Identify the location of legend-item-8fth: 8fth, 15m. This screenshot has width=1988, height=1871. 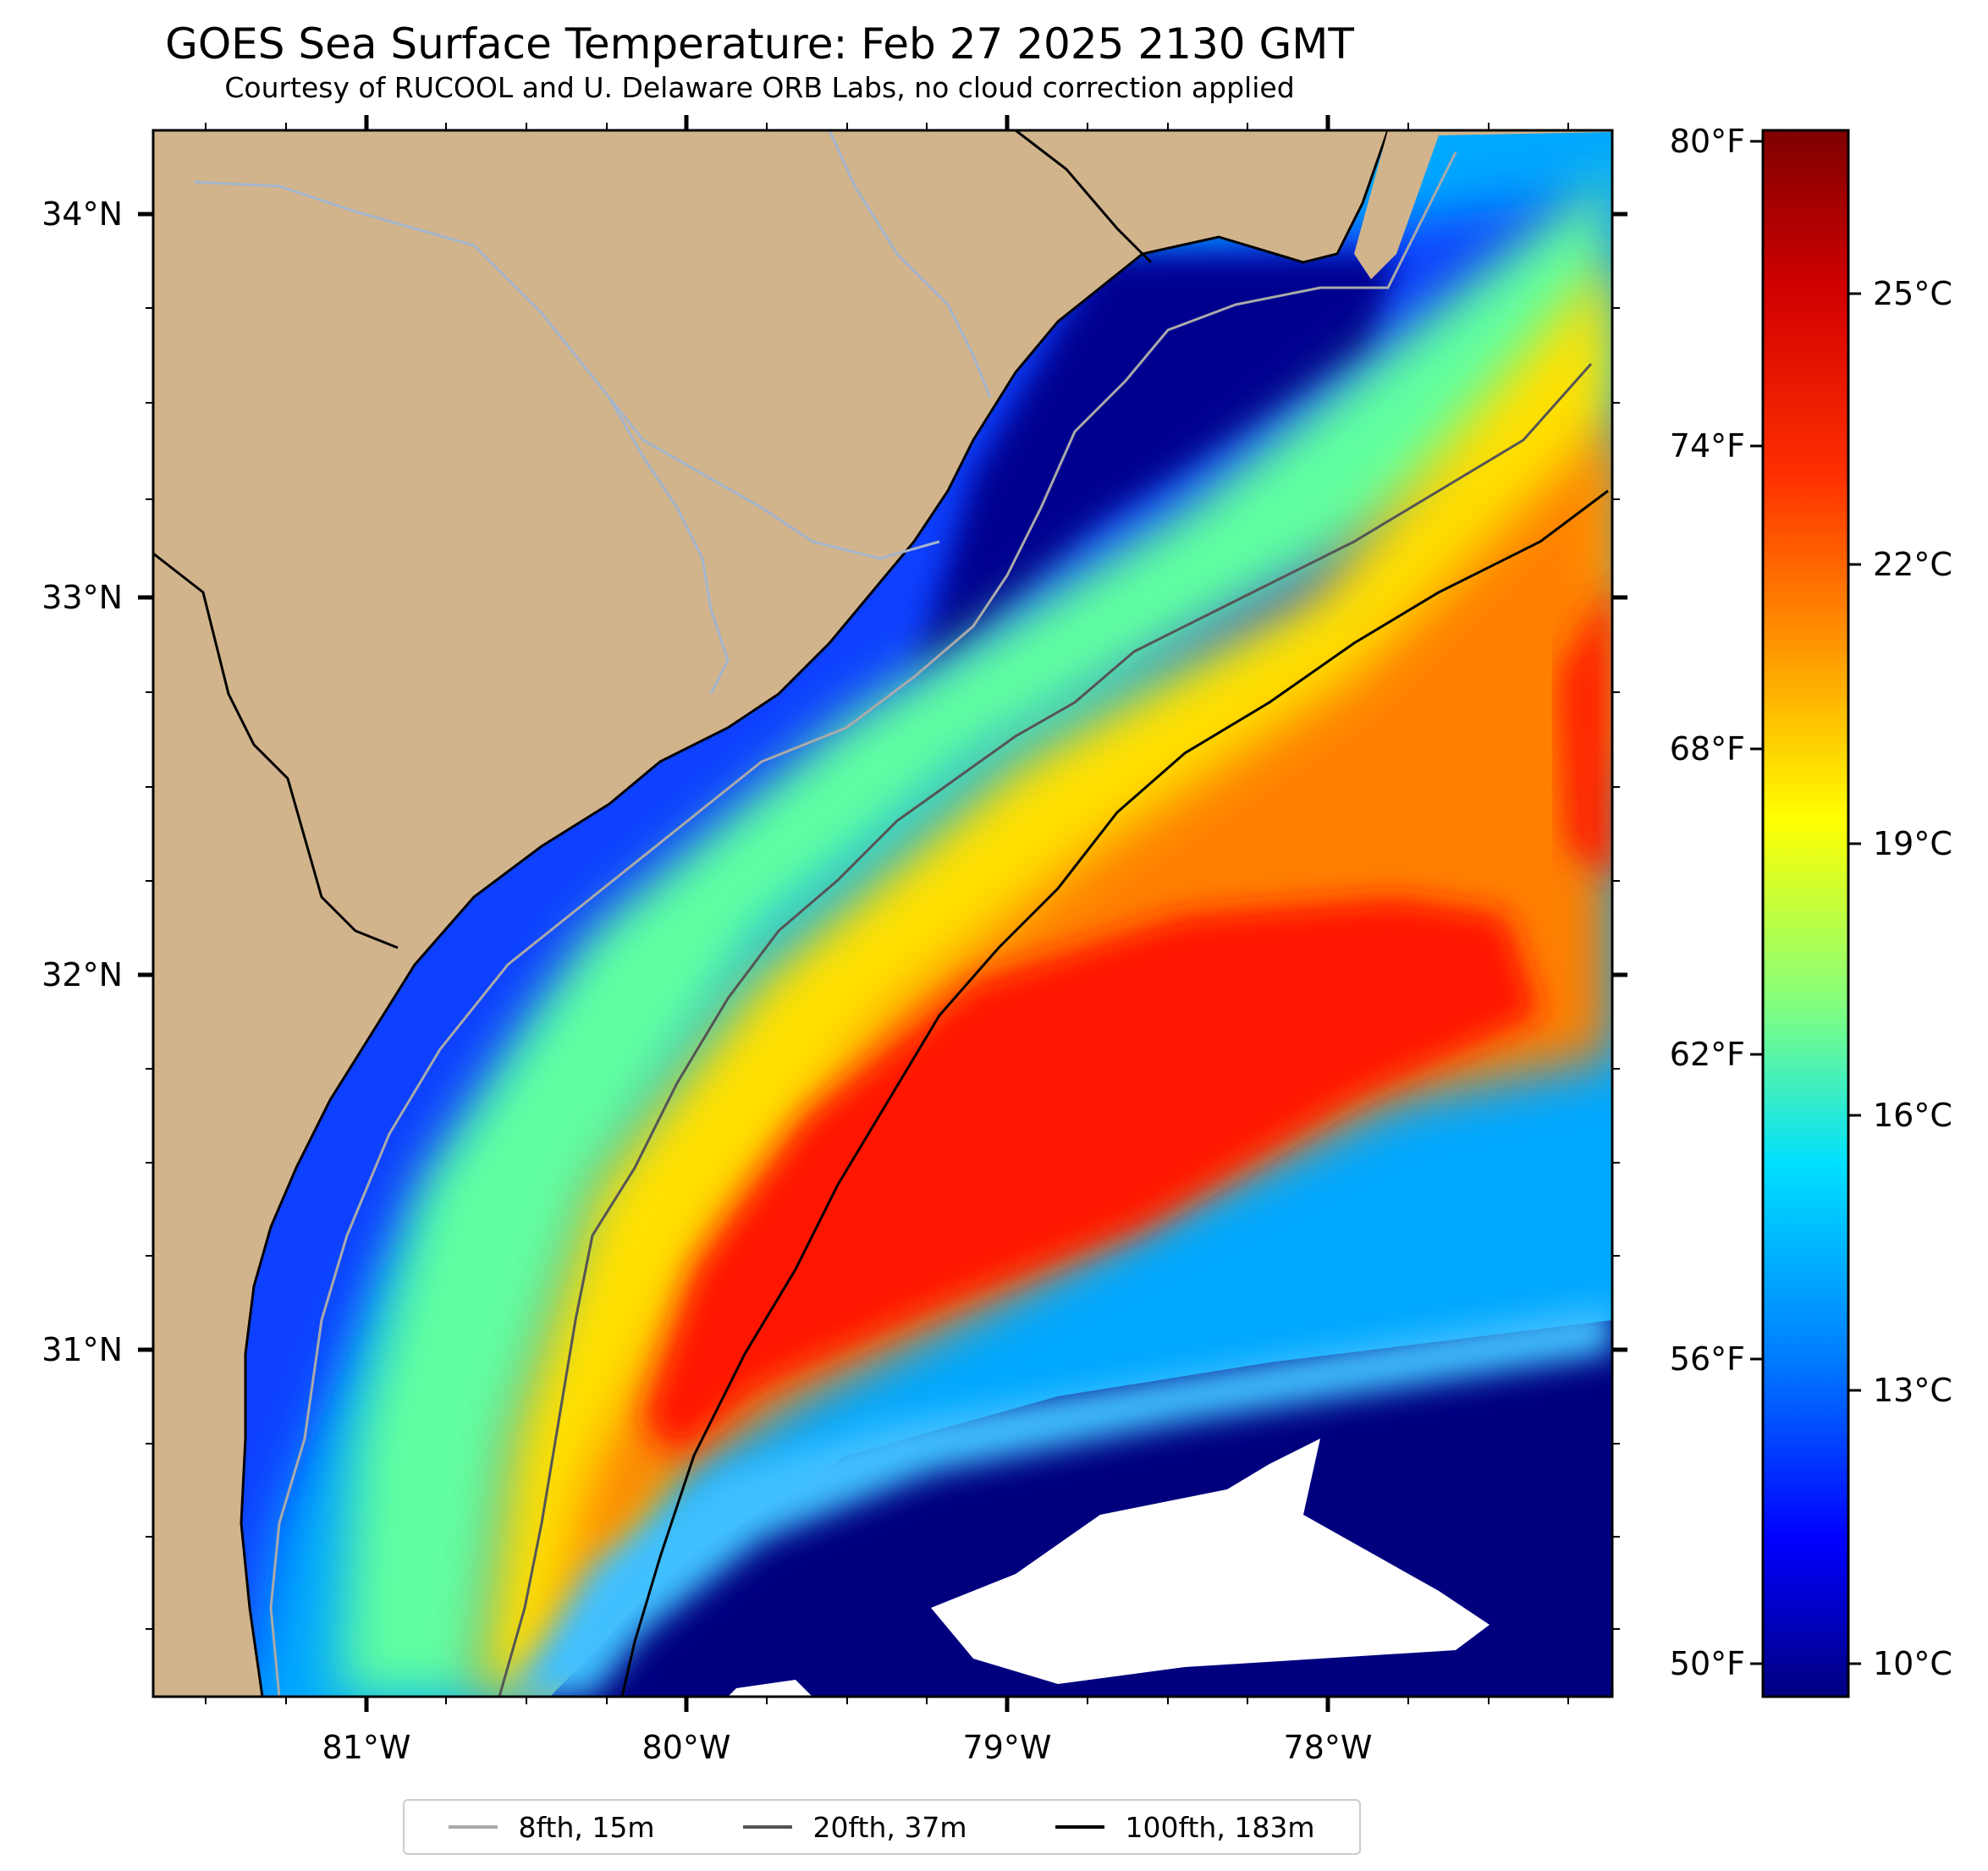
(552, 1827).